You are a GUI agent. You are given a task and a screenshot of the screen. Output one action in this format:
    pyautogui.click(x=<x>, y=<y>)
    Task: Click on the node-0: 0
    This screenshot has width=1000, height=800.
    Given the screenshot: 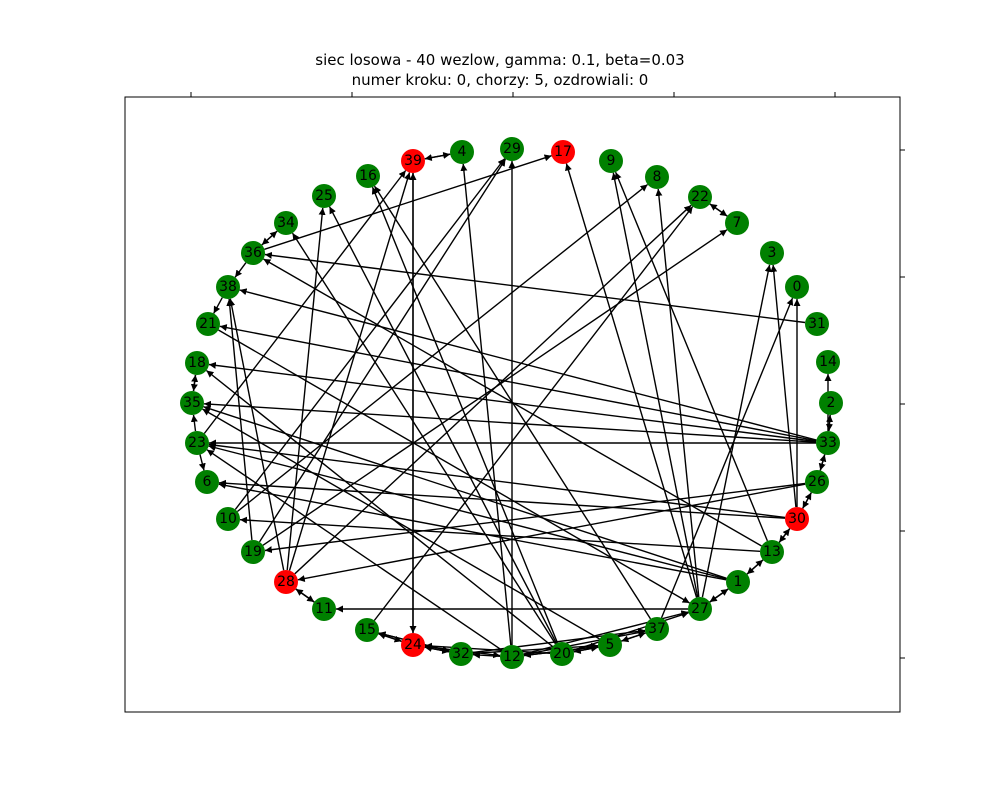 What is the action you would take?
    pyautogui.click(x=797, y=287)
    